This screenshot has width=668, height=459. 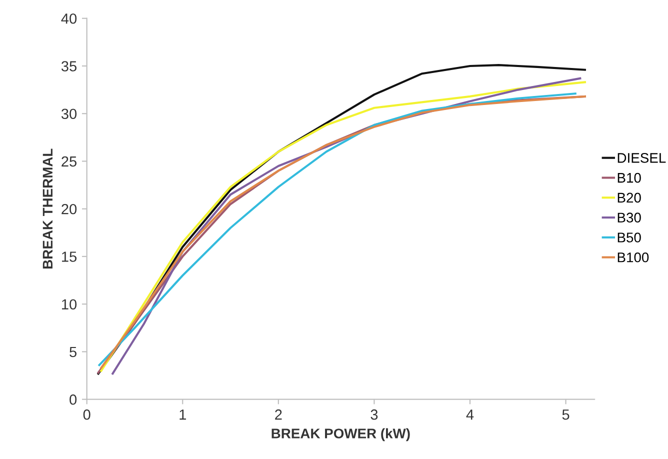 What do you see at coordinates (69, 304) in the screenshot?
I see `y-tick-label: 10` at bounding box center [69, 304].